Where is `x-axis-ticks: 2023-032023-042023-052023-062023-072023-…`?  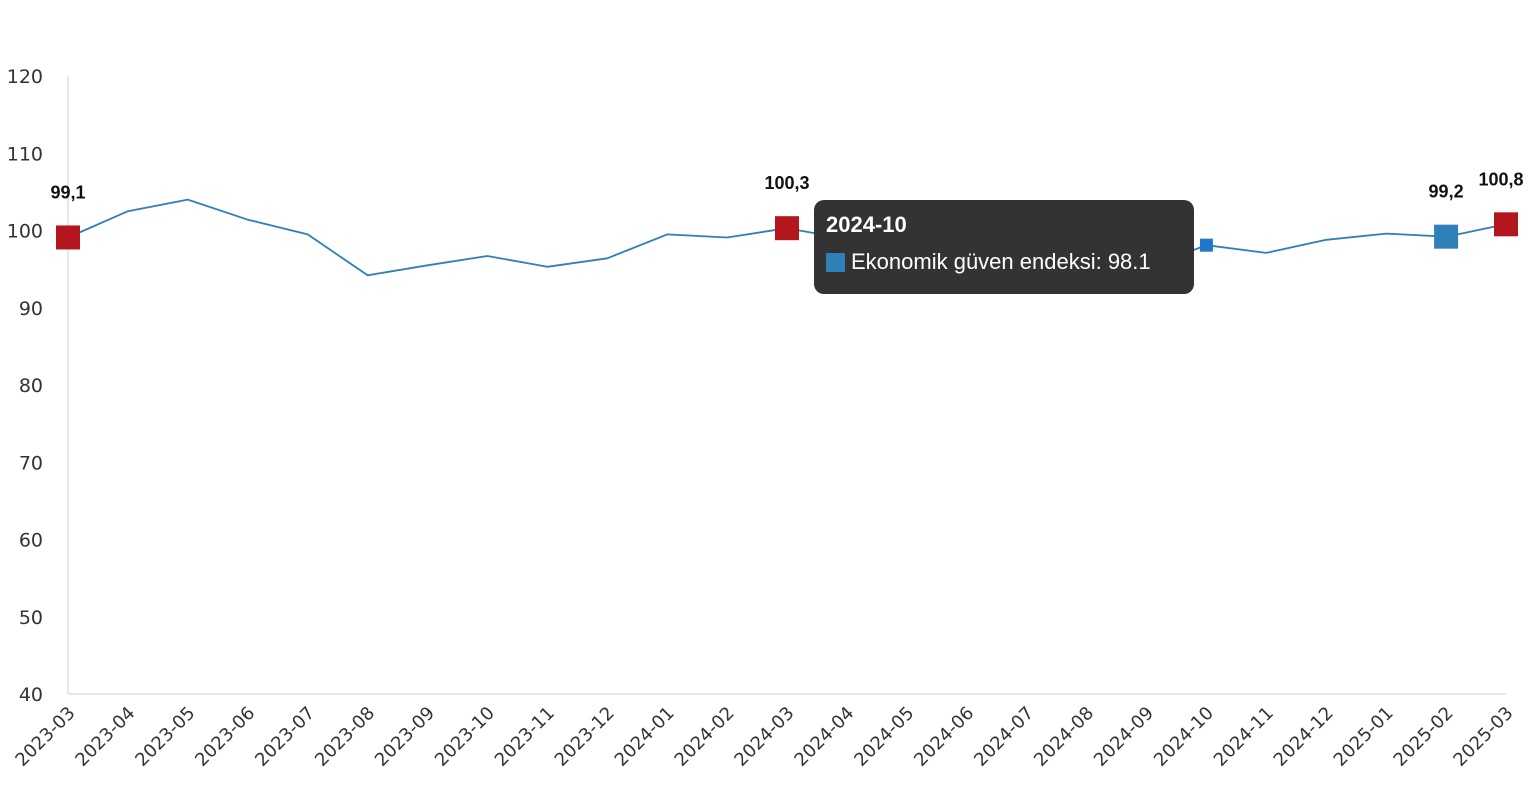
x-axis-ticks: 2023-032023-042023-052023-062023-072023-… is located at coordinates (764, 737).